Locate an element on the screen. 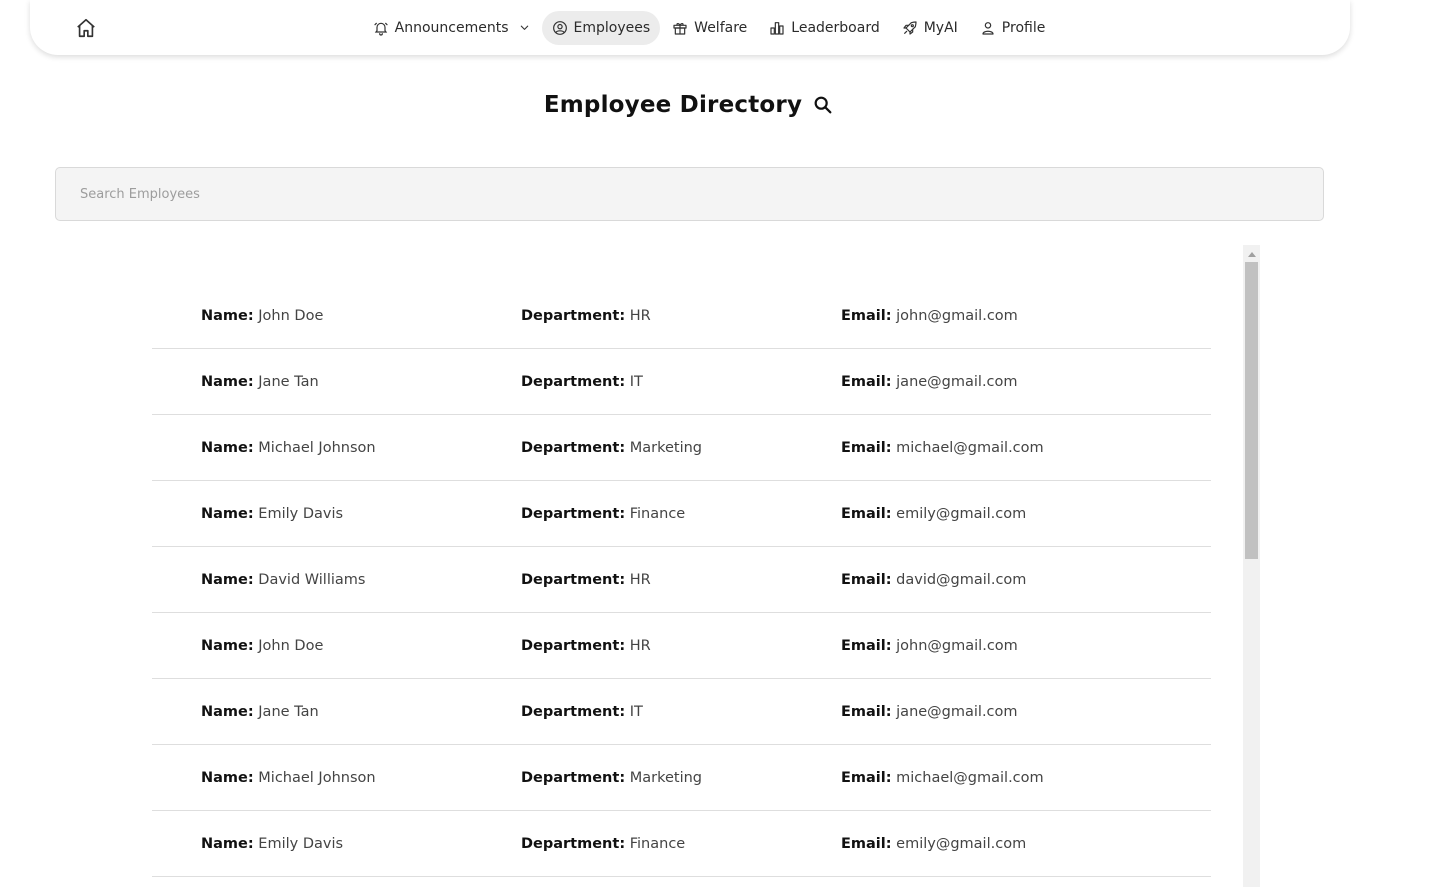 The image size is (1431, 887). page-header: Employee Directory is located at coordinates (689, 105).